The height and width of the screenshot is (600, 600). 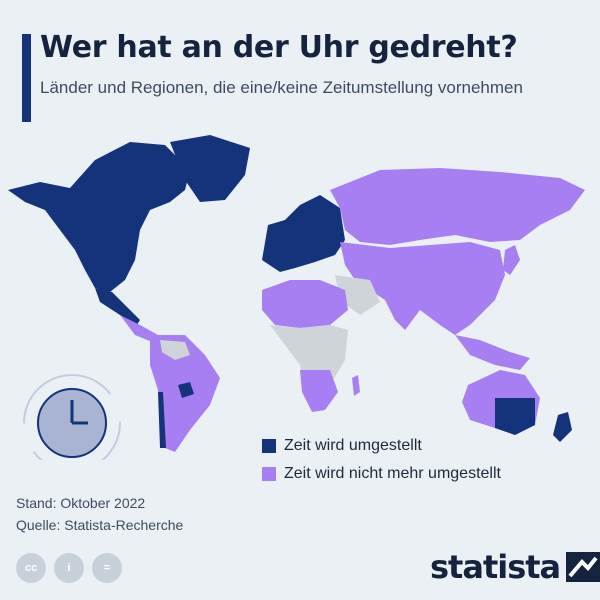 I want to click on stand-text: Stand: Oktober 2022, so click(x=81, y=503).